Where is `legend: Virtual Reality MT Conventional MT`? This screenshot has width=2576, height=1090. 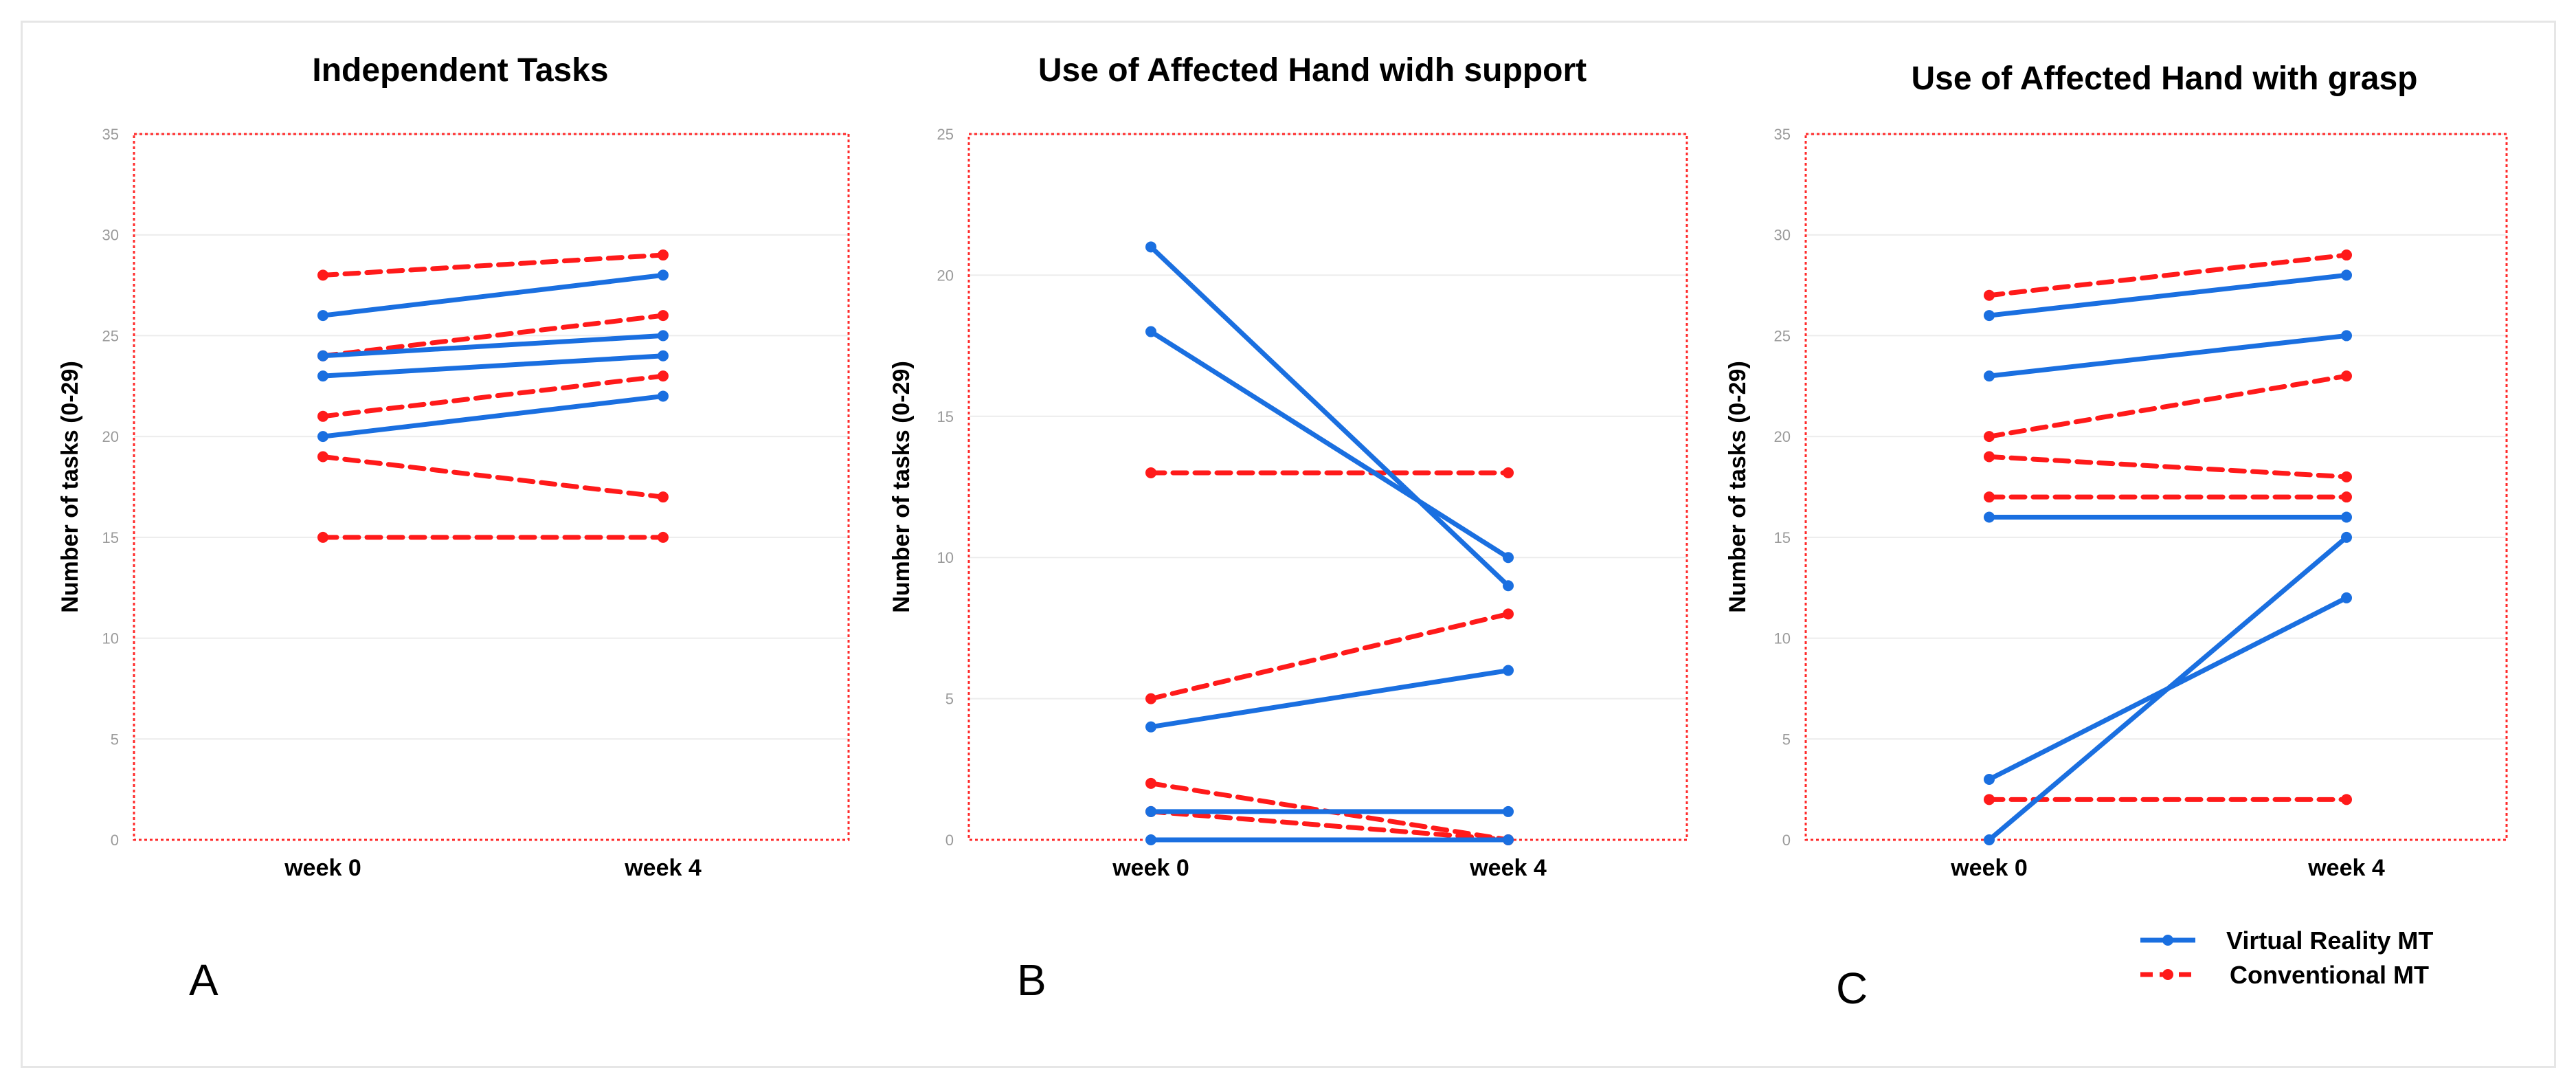 legend: Virtual Reality MT Conventional MT is located at coordinates (2286, 957).